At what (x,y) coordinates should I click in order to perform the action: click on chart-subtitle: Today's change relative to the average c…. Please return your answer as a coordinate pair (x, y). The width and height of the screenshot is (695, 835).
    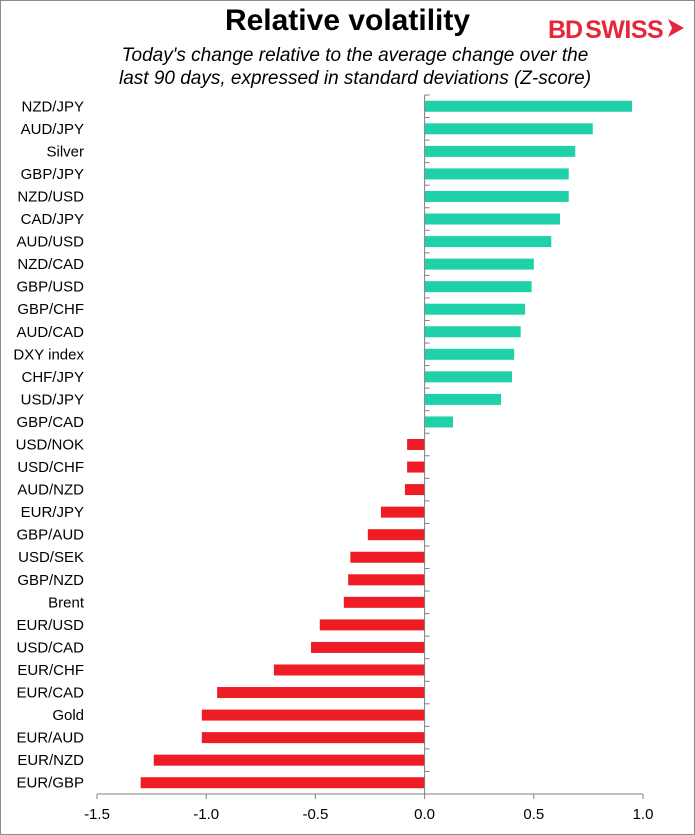
    Looking at the image, I should click on (355, 67).